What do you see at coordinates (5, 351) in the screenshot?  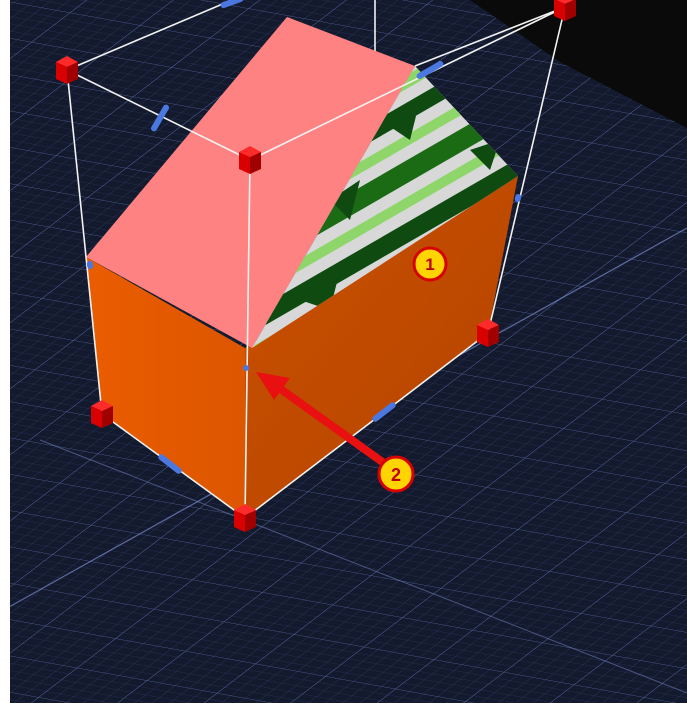 I see `viewport-edge-strip` at bounding box center [5, 351].